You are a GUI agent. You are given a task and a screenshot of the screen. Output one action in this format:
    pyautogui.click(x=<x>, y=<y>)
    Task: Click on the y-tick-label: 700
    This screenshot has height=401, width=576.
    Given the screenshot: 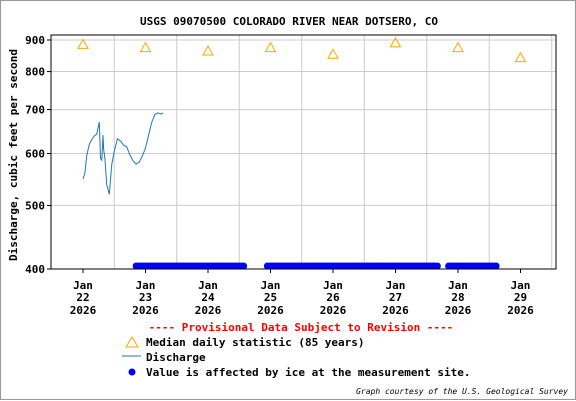 What is the action you would take?
    pyautogui.click(x=35, y=110)
    